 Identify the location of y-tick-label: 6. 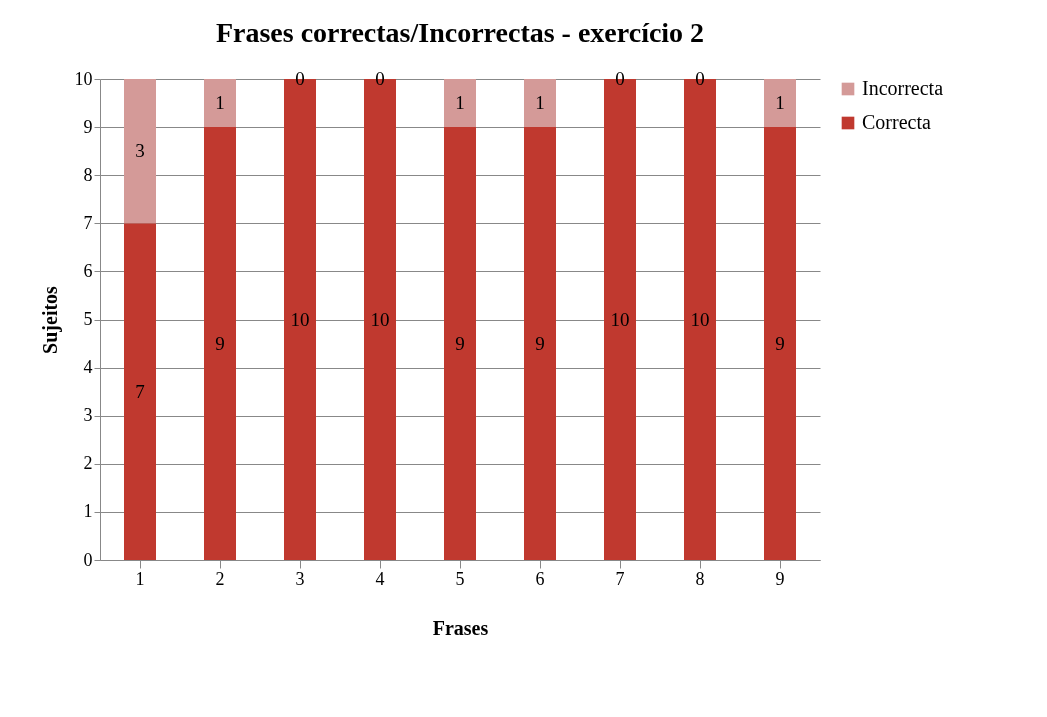
(88, 270).